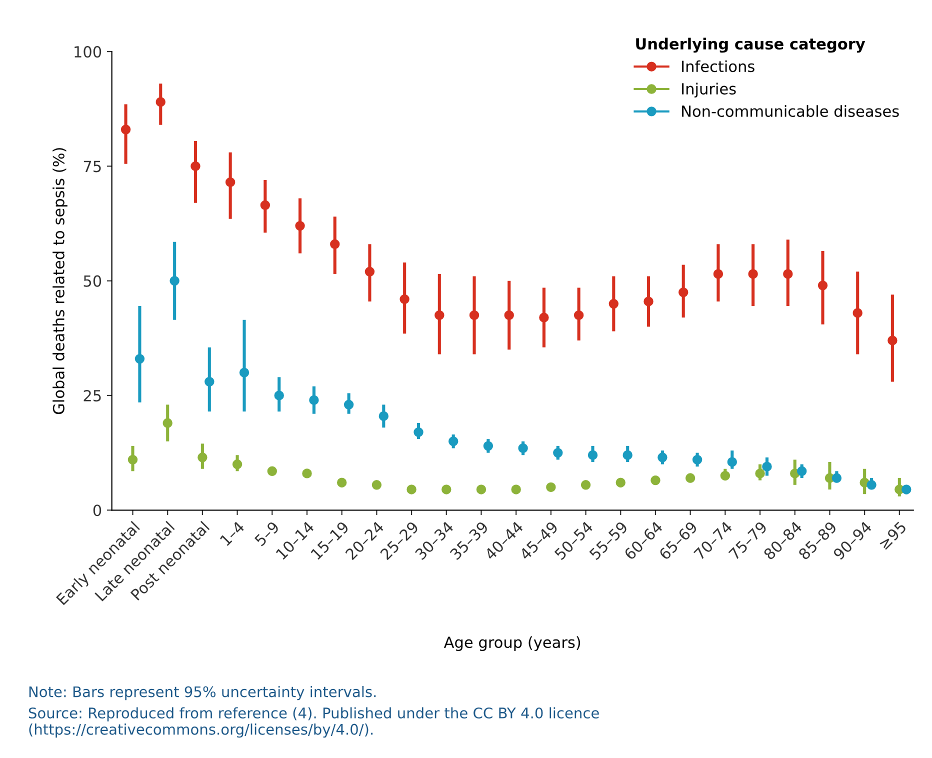  What do you see at coordinates (267, 533) in the screenshot?
I see `x-tick-label: 5–9` at bounding box center [267, 533].